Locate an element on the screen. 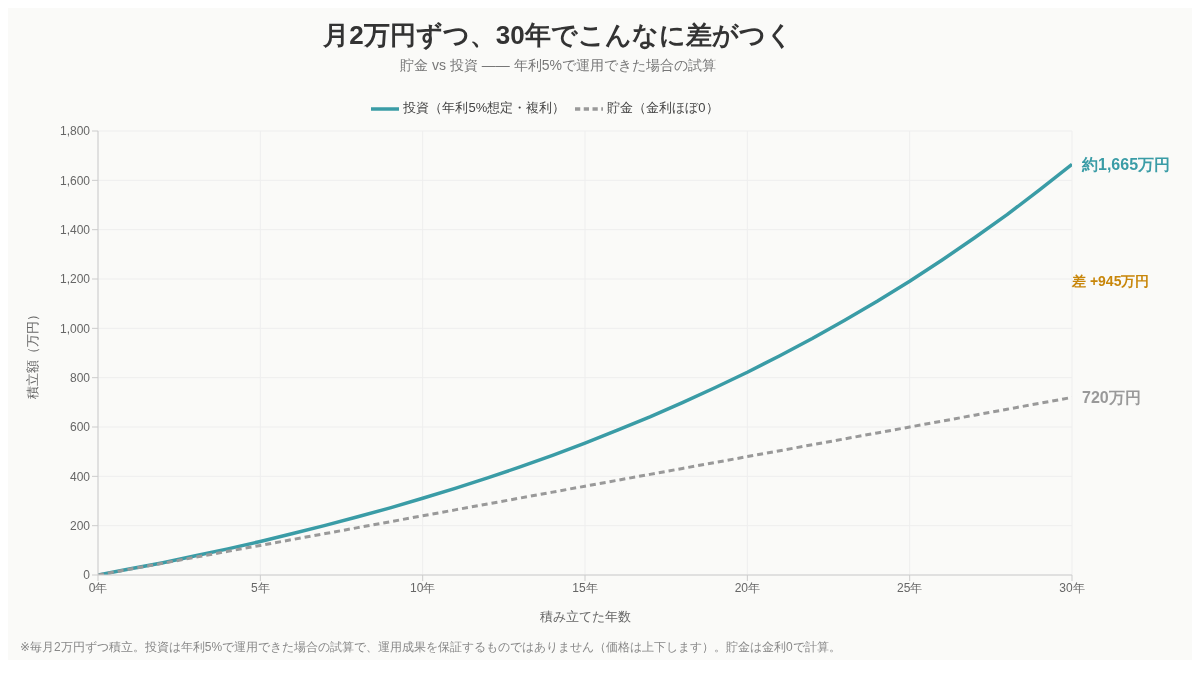 Image resolution: width=1200 pixels, height=680 pixels. y-tick-label: 1,600 is located at coordinates (75, 180).